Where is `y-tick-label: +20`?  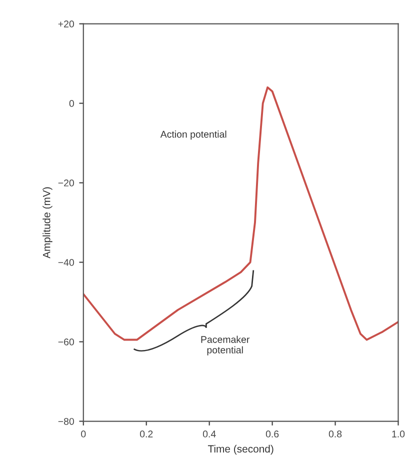
y-tick-label: +20 is located at coordinates (66, 24).